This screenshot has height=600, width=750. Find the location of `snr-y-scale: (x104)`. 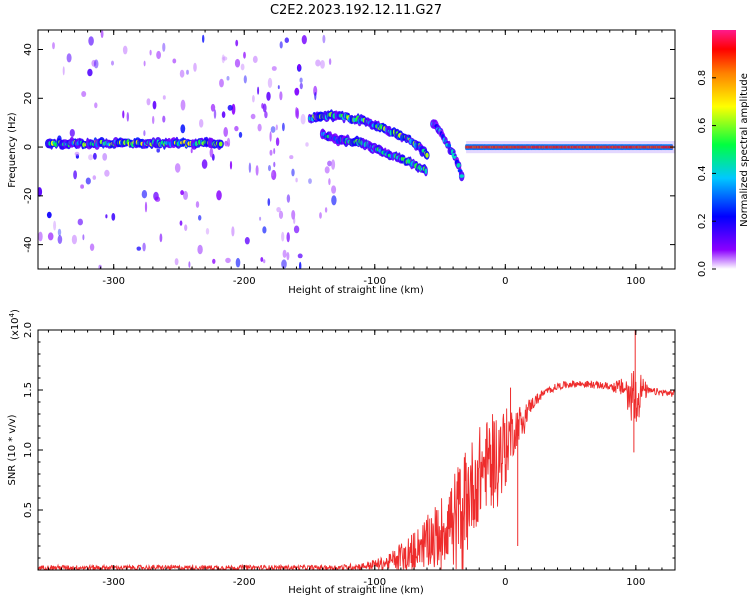

snr-y-scale: (x104) is located at coordinates (14, 324).